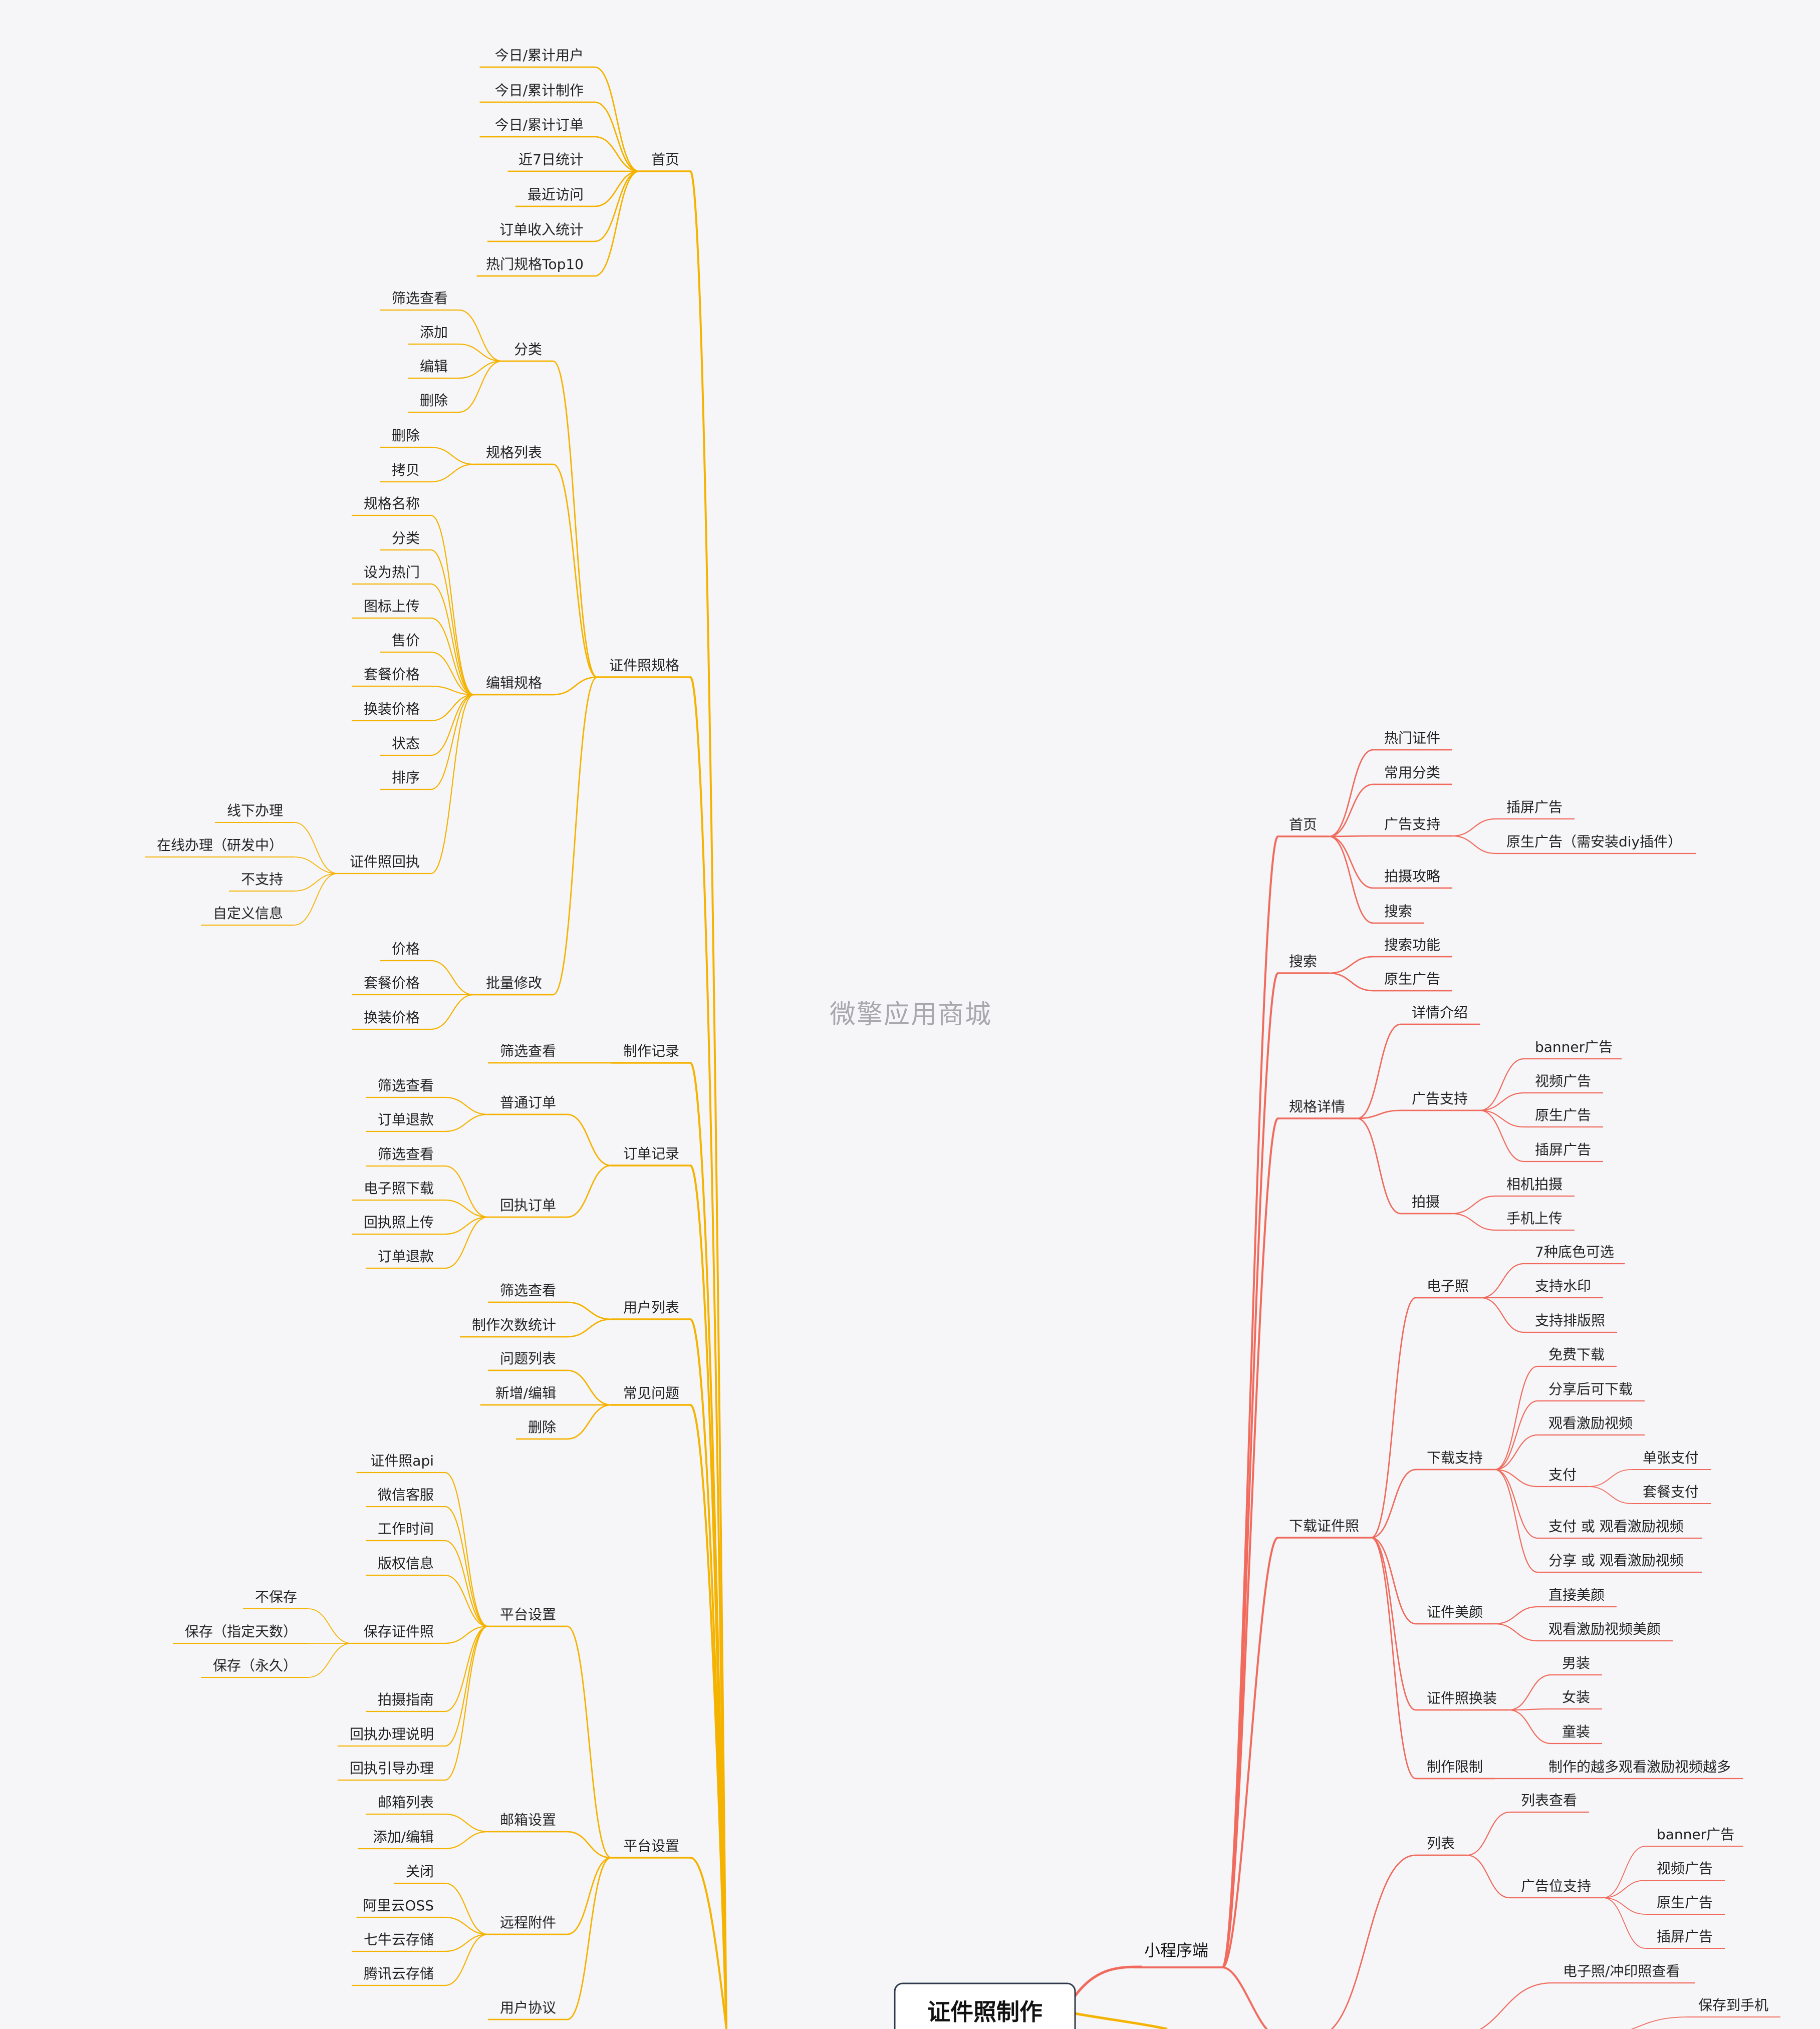 This screenshot has height=2029, width=1820. Describe the element at coordinates (985, 2005) in the screenshot. I see `center-topic: 证件照制作` at that location.